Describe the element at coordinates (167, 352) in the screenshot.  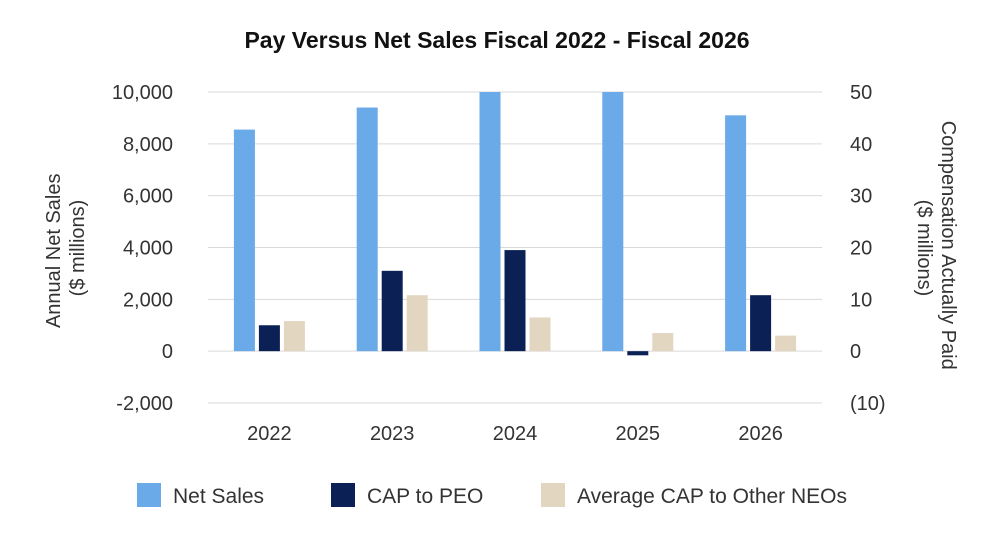
I see `left-tick-label: 0` at that location.